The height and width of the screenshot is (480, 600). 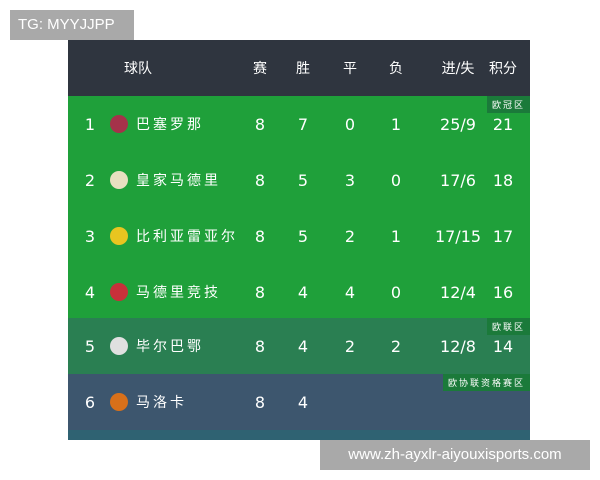 I want to click on watermark-bottom: www.zh-ayxlr-aiyouxisports.com, so click(x=455, y=455).